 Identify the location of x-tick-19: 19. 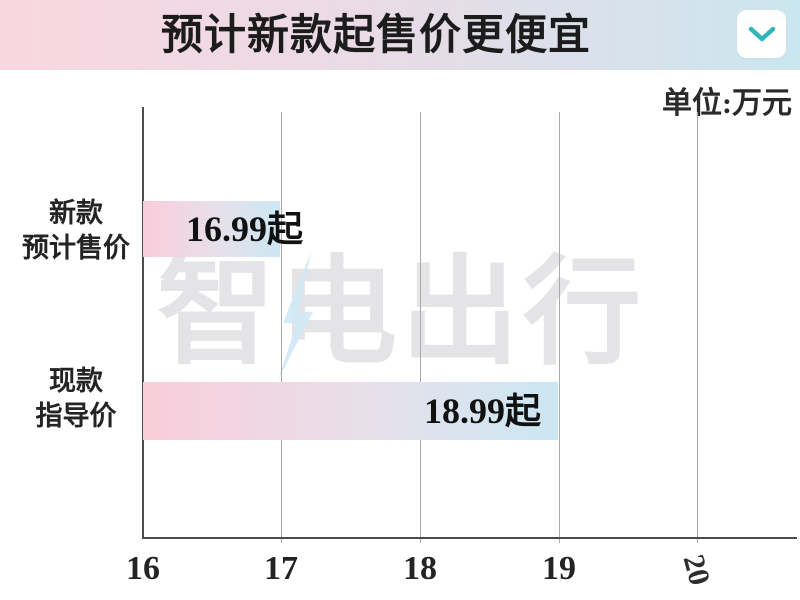
(559, 568).